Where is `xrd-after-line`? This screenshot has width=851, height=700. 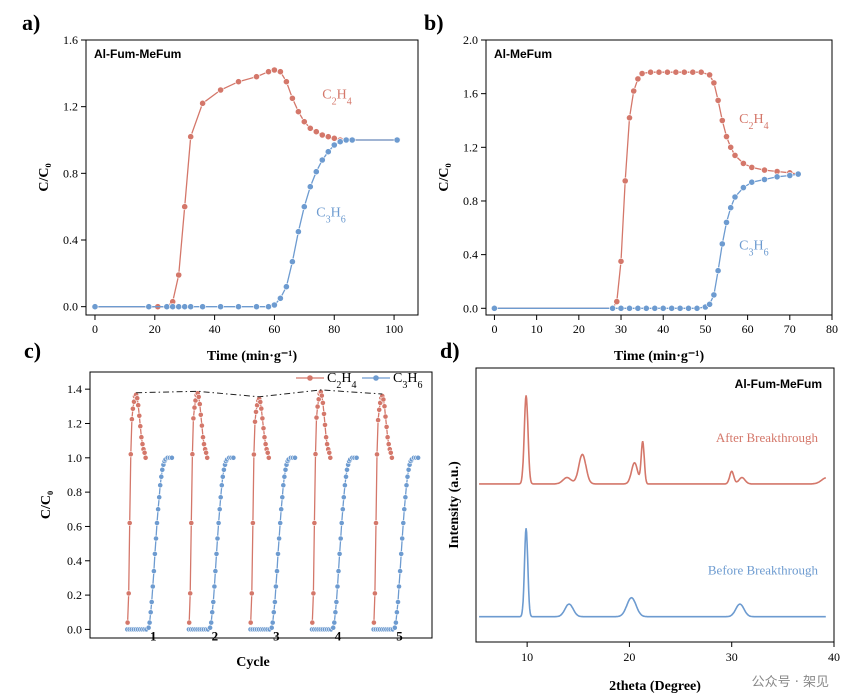
xrd-after-line is located at coordinates (653, 440).